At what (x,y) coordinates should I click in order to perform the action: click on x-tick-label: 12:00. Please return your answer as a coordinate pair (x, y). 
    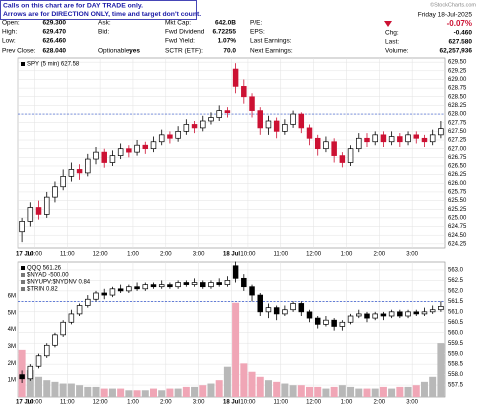
    Looking at the image, I should click on (314, 255).